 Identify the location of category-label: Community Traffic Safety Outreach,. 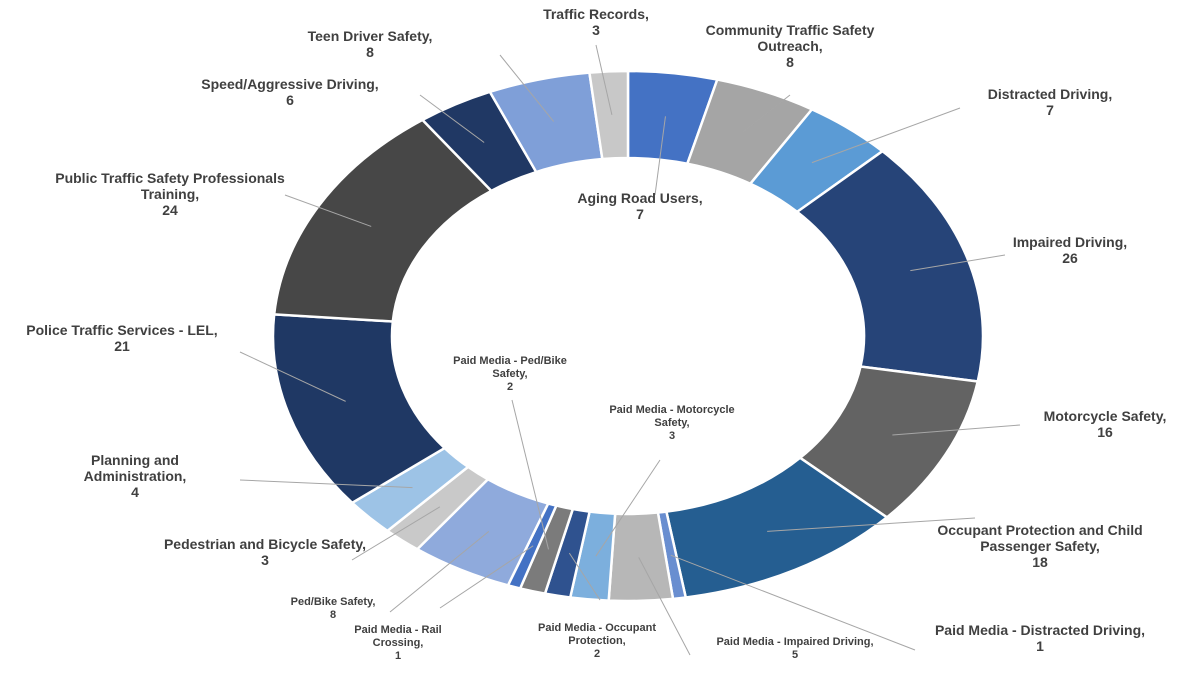
(790, 38).